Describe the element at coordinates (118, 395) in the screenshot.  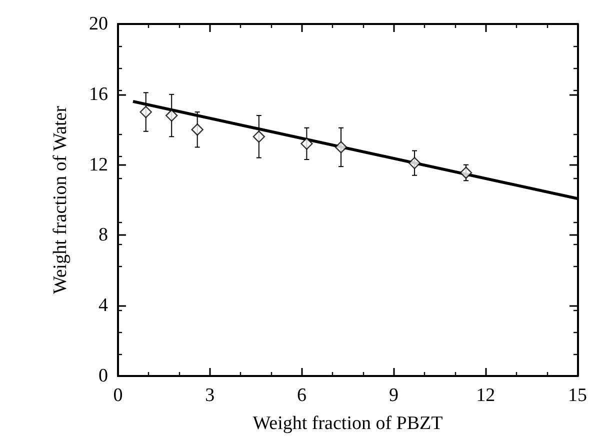
I see `x-tick-label: 0` at that location.